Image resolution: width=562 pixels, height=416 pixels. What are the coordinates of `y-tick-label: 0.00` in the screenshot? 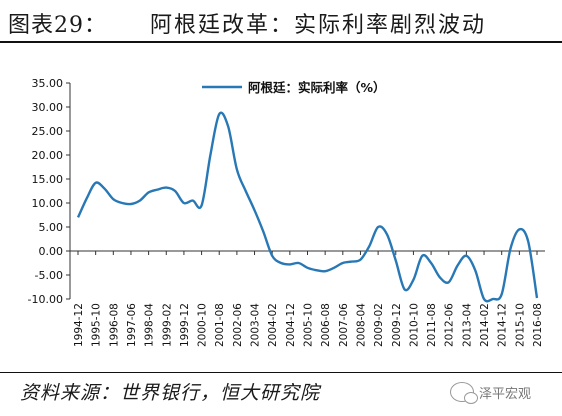 It's located at (51, 251).